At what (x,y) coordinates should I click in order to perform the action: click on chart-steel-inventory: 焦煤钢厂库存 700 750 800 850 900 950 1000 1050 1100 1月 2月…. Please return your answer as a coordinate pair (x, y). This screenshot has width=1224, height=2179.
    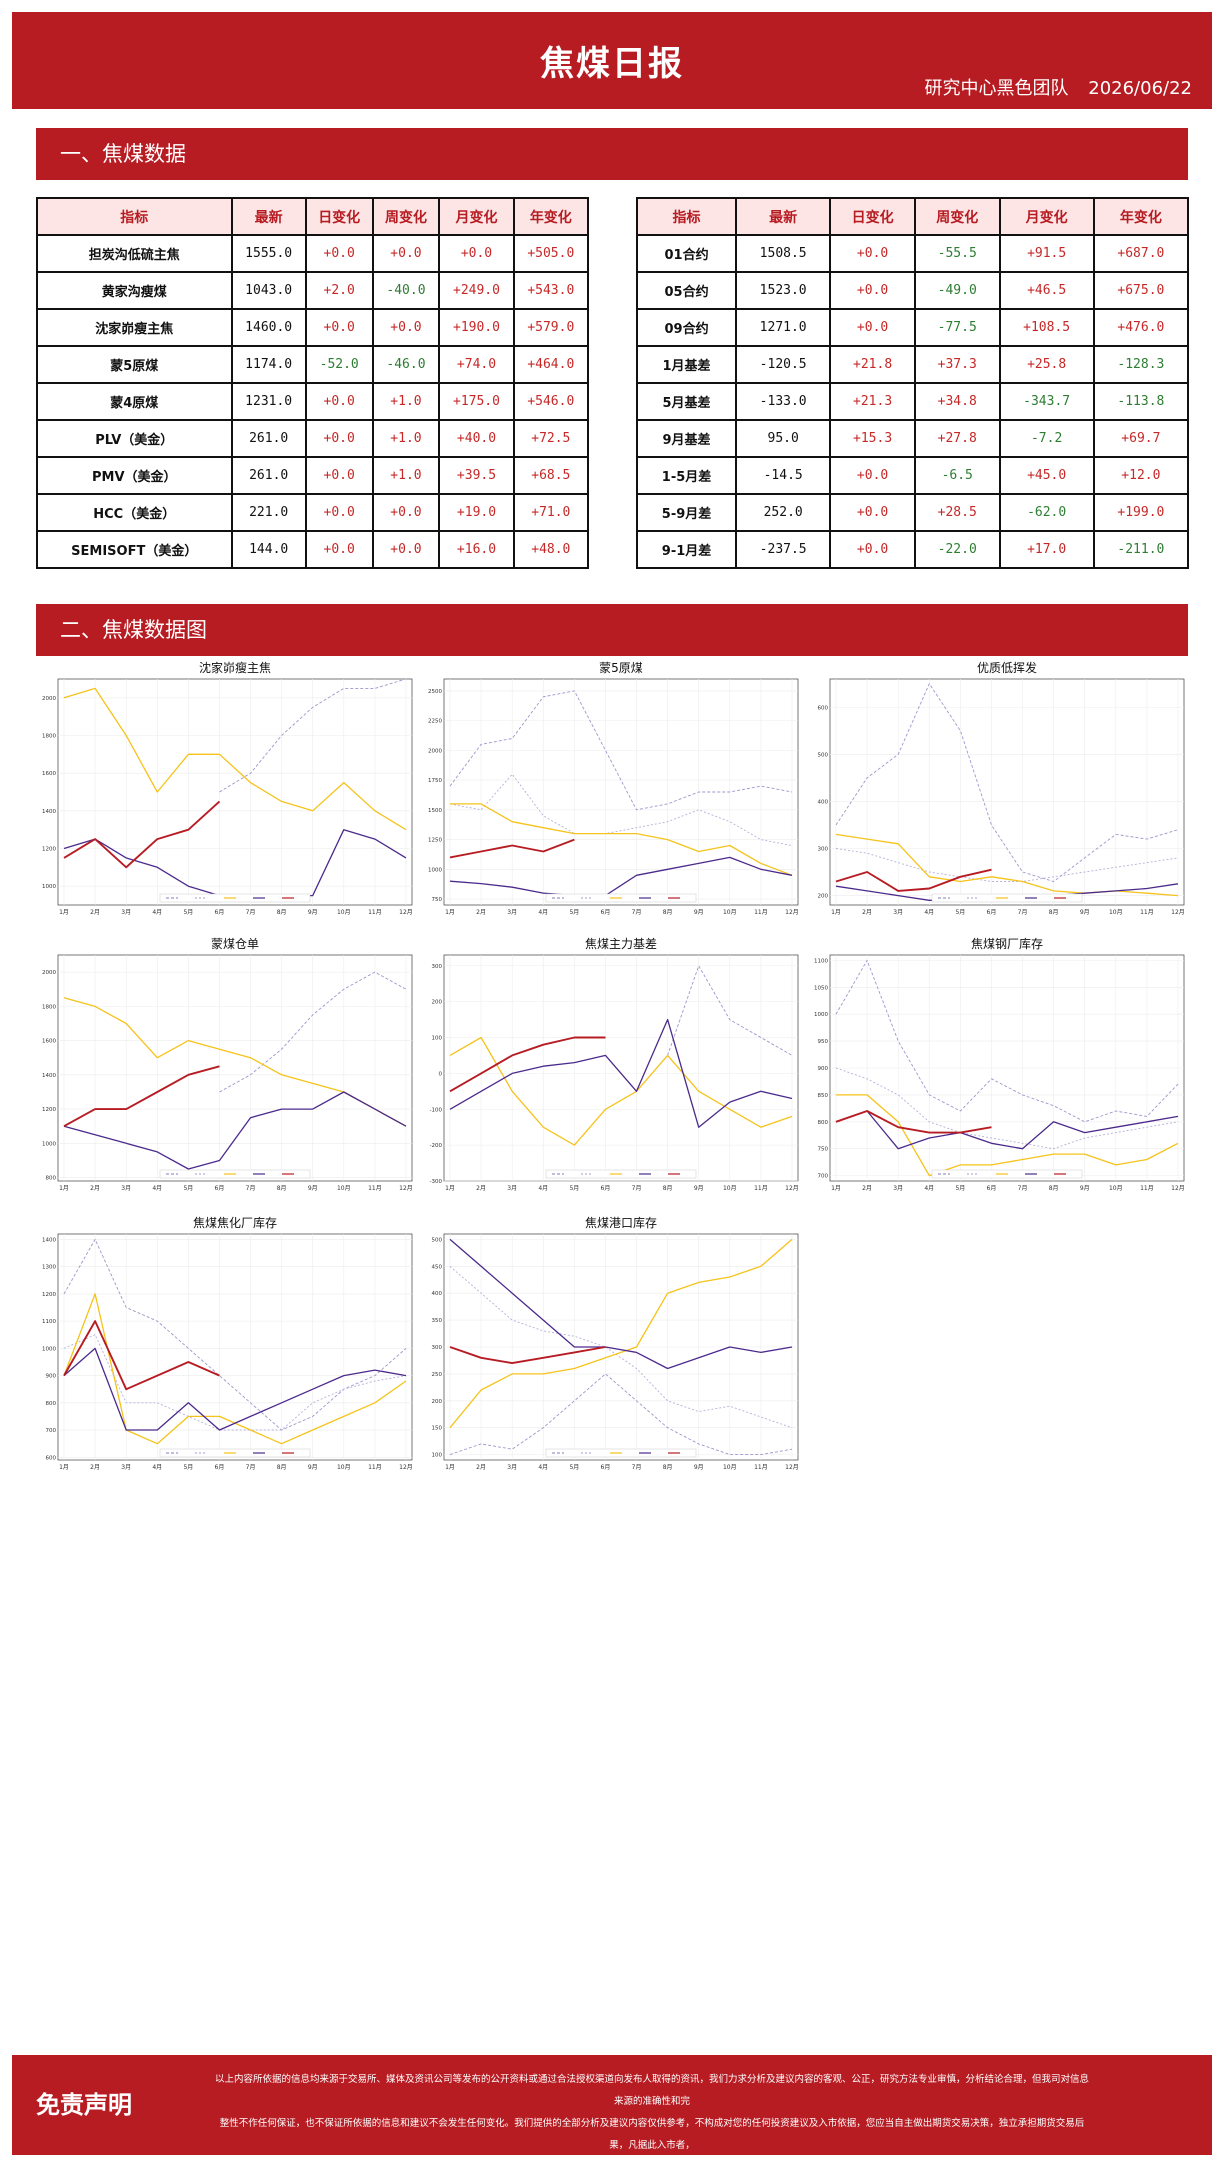
    Looking at the image, I should click on (998, 1069).